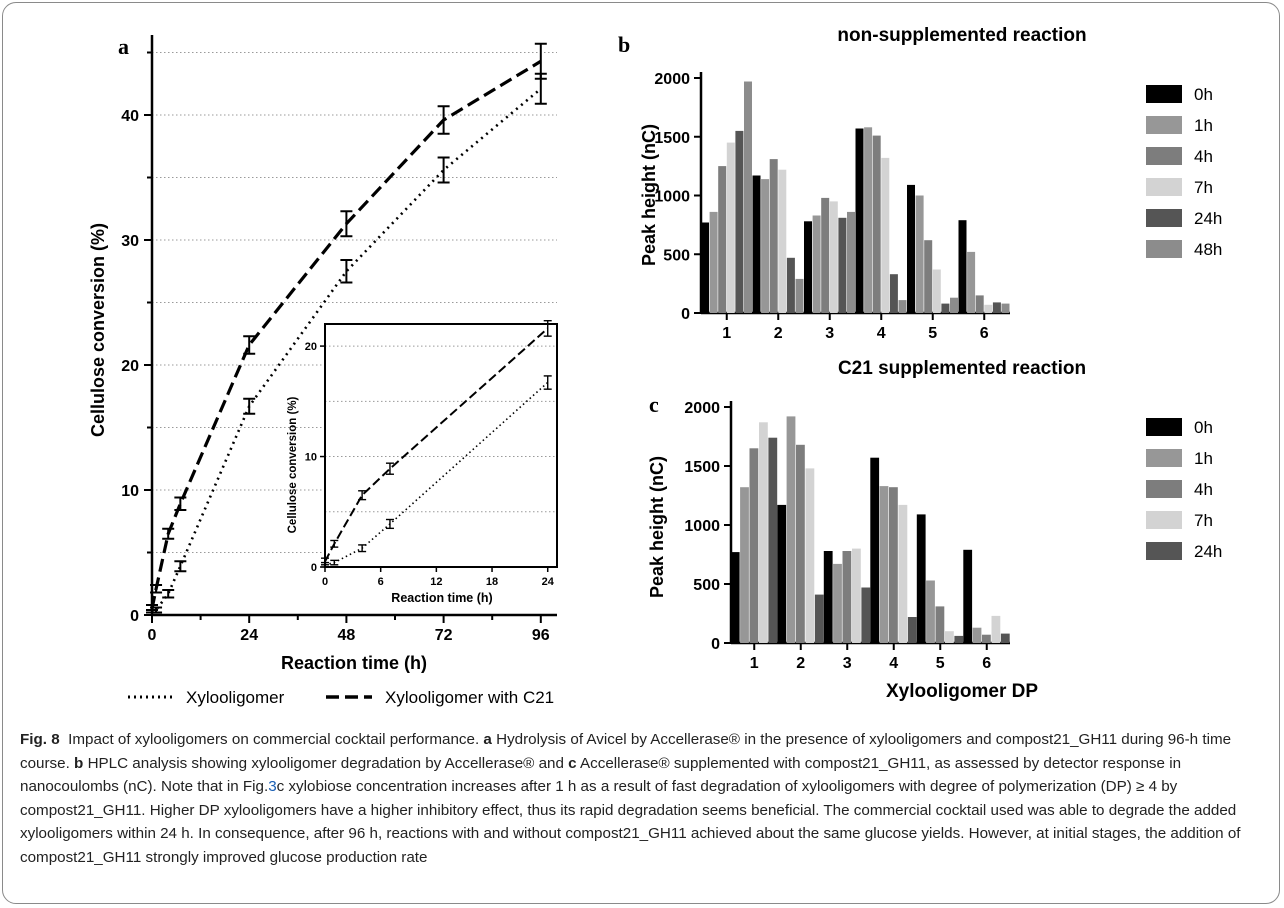 This screenshot has height=908, width=1284. What do you see at coordinates (130, 491) in the screenshot?
I see `a-y-tick-label: 10` at bounding box center [130, 491].